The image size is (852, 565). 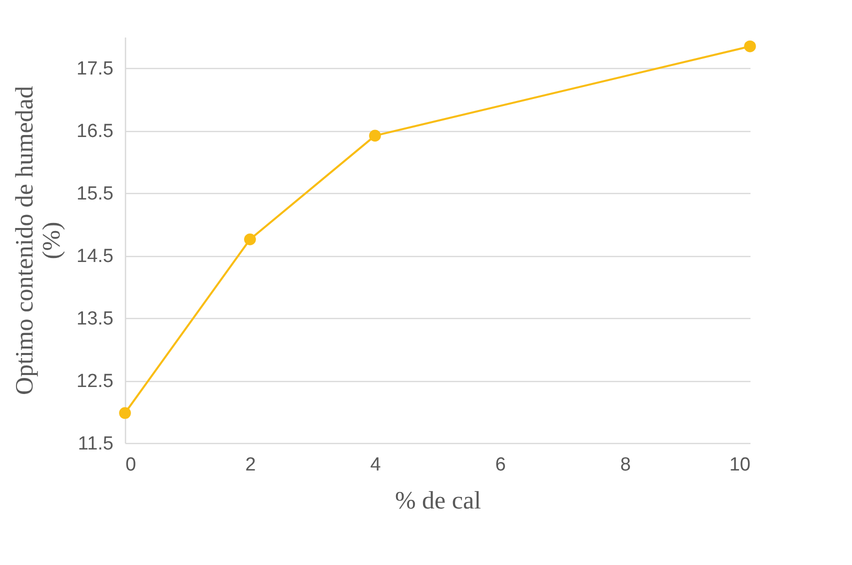 I want to click on y-tick-label: 11.5, so click(x=96, y=444).